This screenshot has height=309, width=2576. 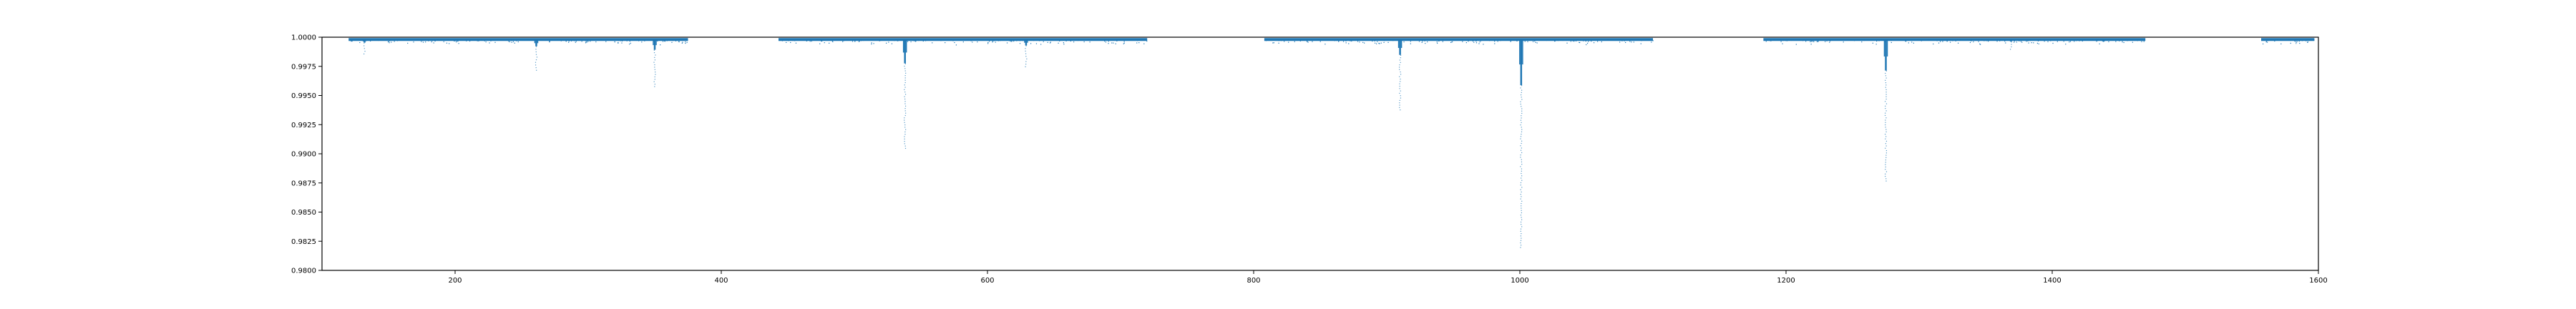 I want to click on y-tick-label: 0.9850, so click(x=303, y=213).